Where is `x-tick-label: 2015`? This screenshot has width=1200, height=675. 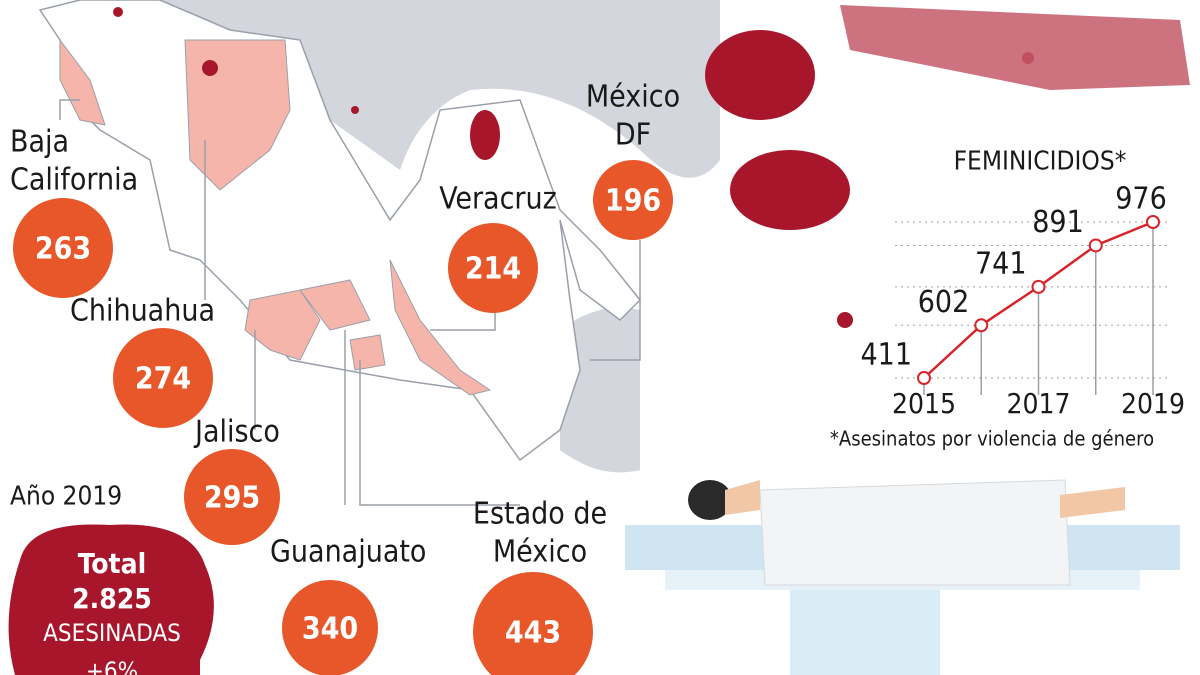
x-tick-label: 2015 is located at coordinates (924, 403).